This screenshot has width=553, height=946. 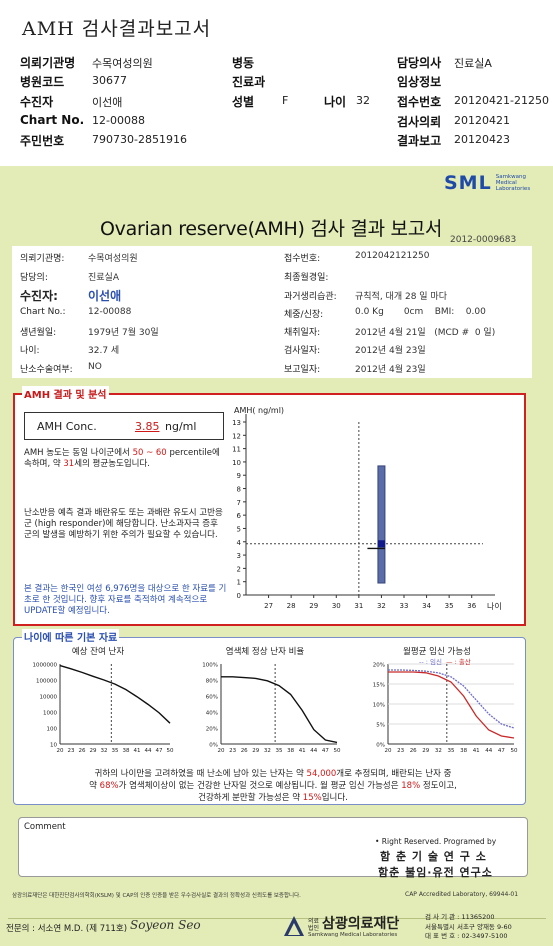 What do you see at coordinates (38, 333) in the screenshot?
I see `info-label: 생년월일:` at bounding box center [38, 333].